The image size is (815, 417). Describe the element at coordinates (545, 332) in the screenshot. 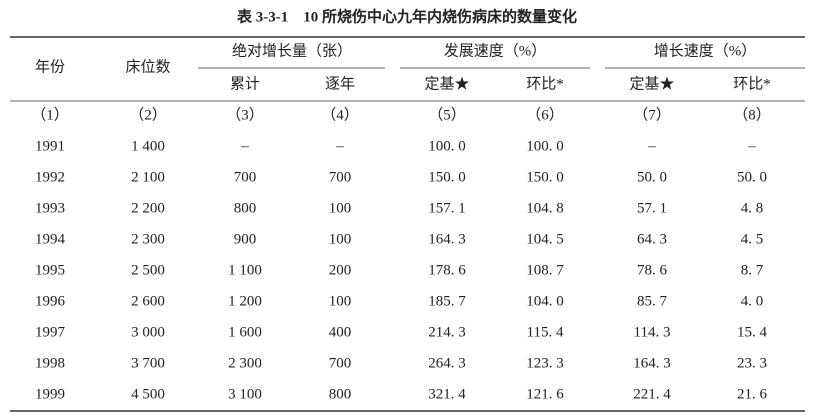

I see `table-cell: 115. 4` at that location.